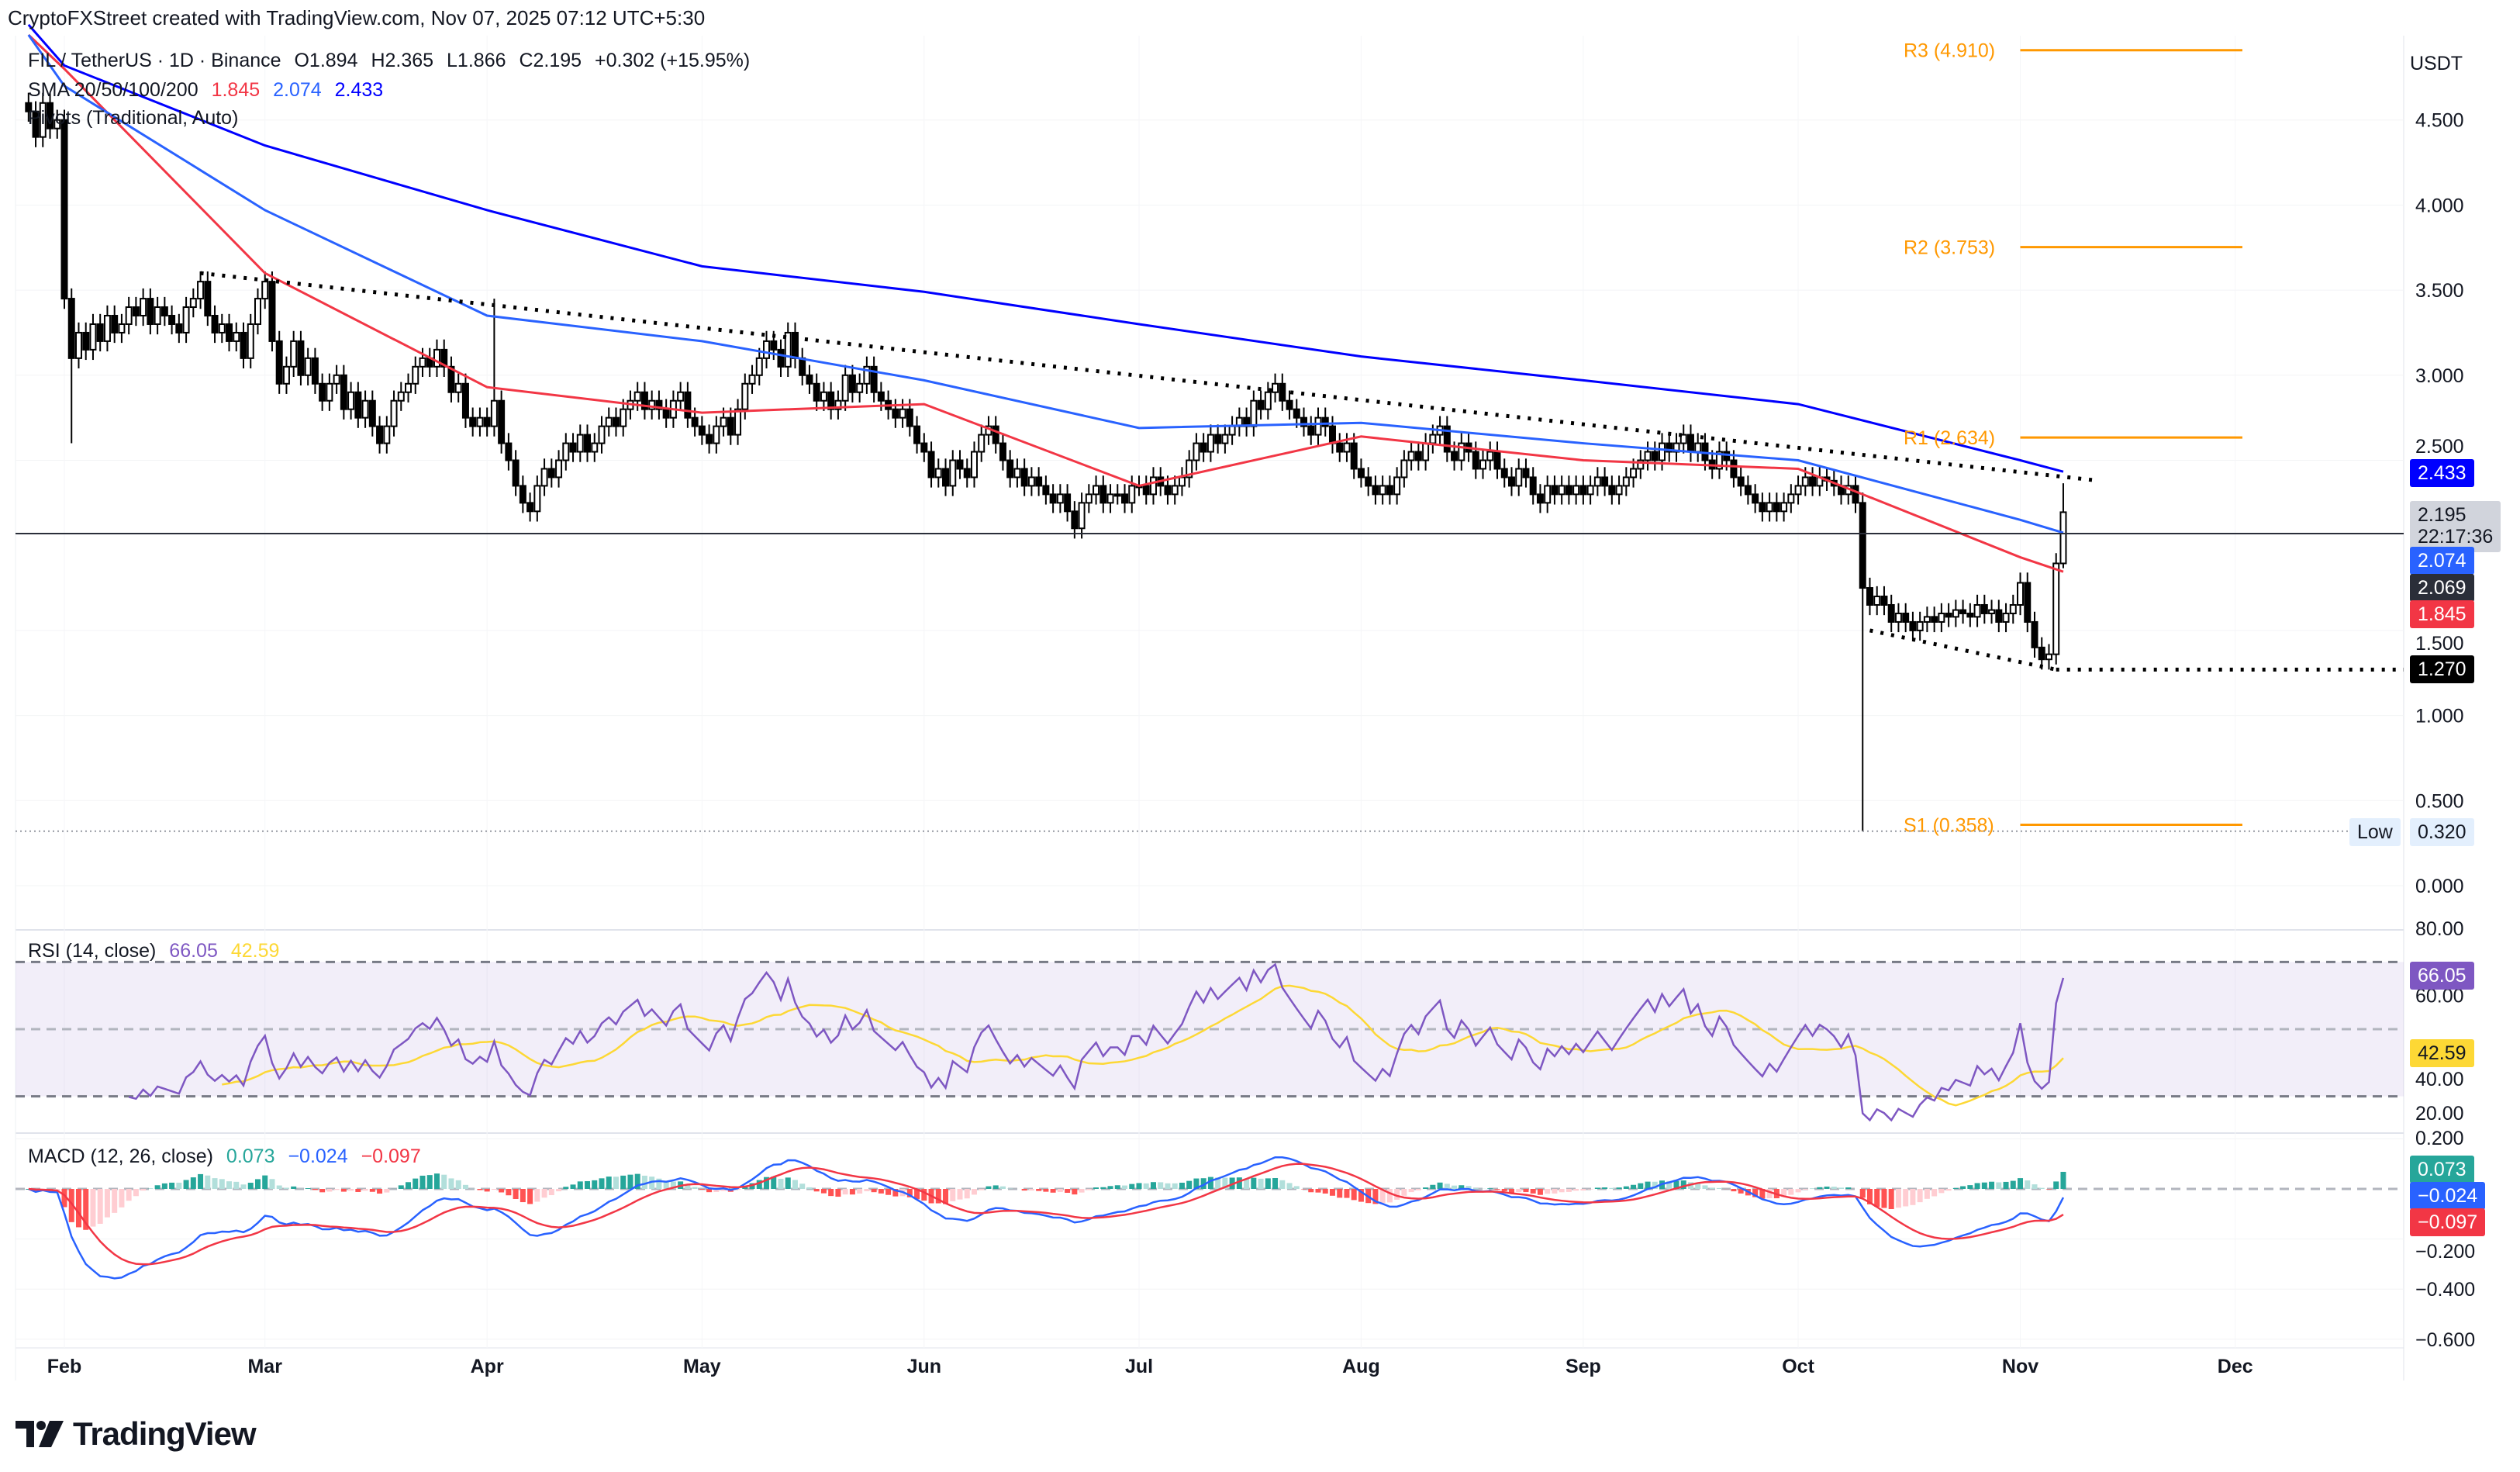 This screenshot has height=1472, width=2520. What do you see at coordinates (2439, 1079) in the screenshot?
I see `rsi-tick-label: 40.00` at bounding box center [2439, 1079].